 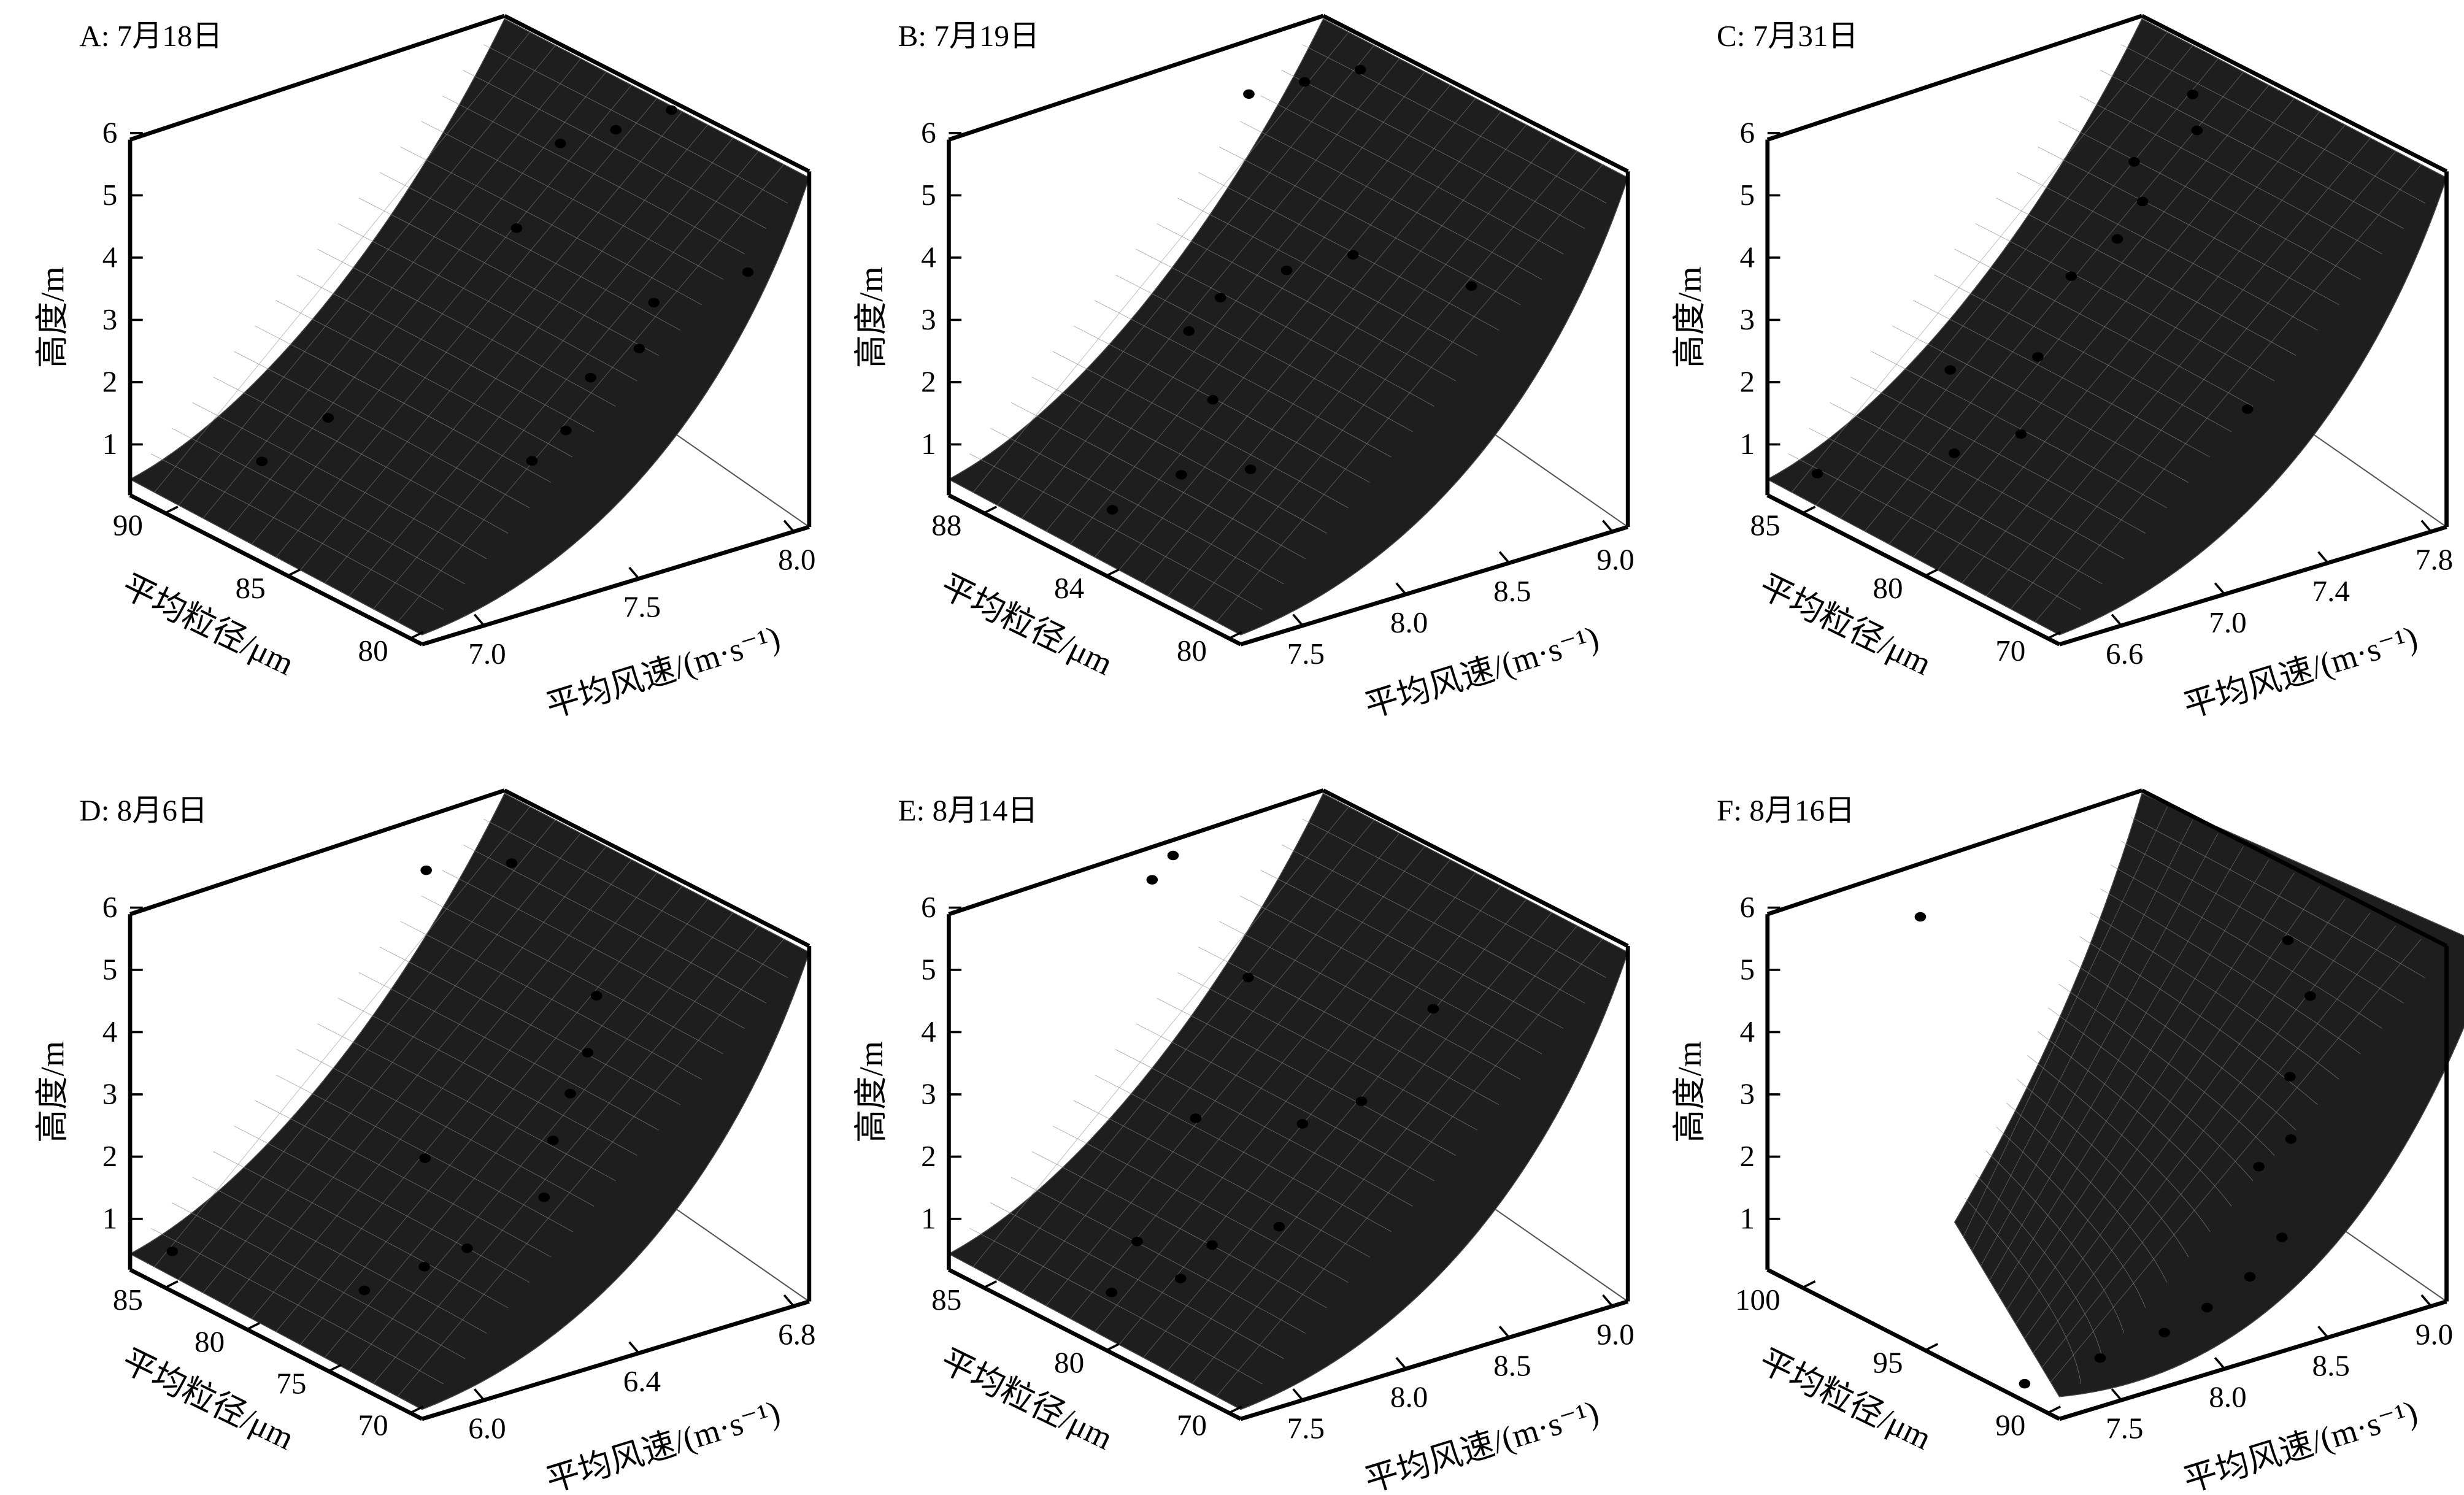 I want to click on y-tick-label: 100, so click(x=1758, y=1299).